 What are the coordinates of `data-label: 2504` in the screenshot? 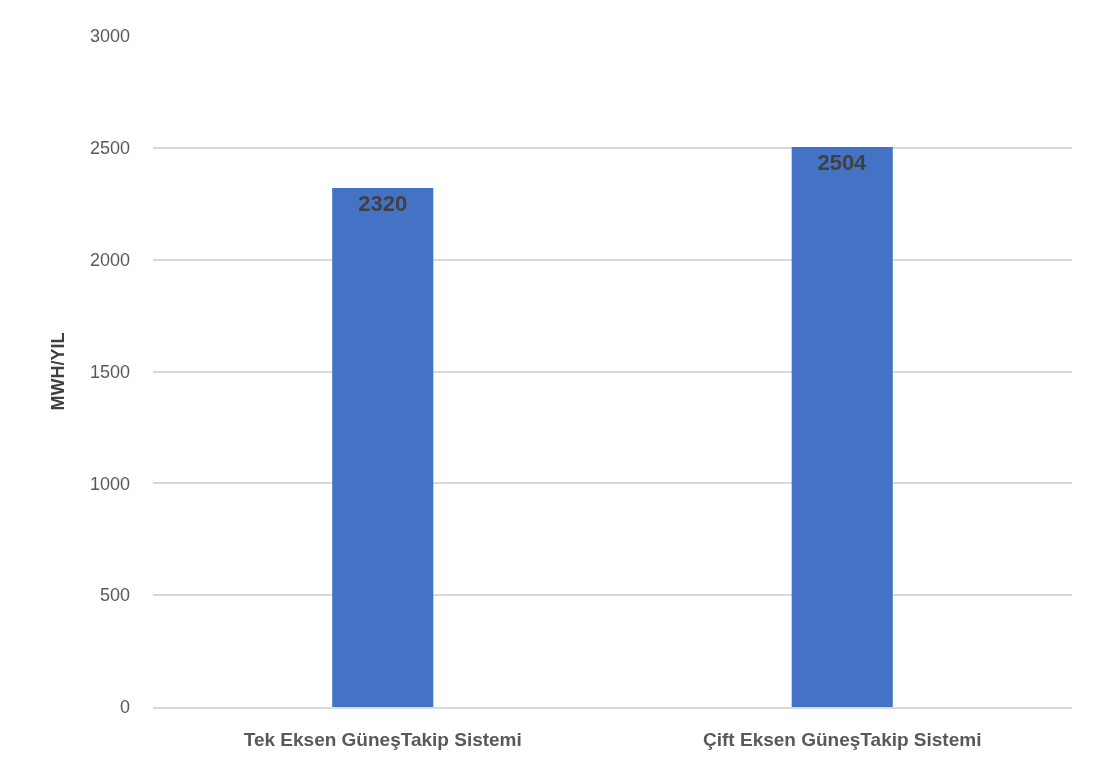 It's located at (842, 162).